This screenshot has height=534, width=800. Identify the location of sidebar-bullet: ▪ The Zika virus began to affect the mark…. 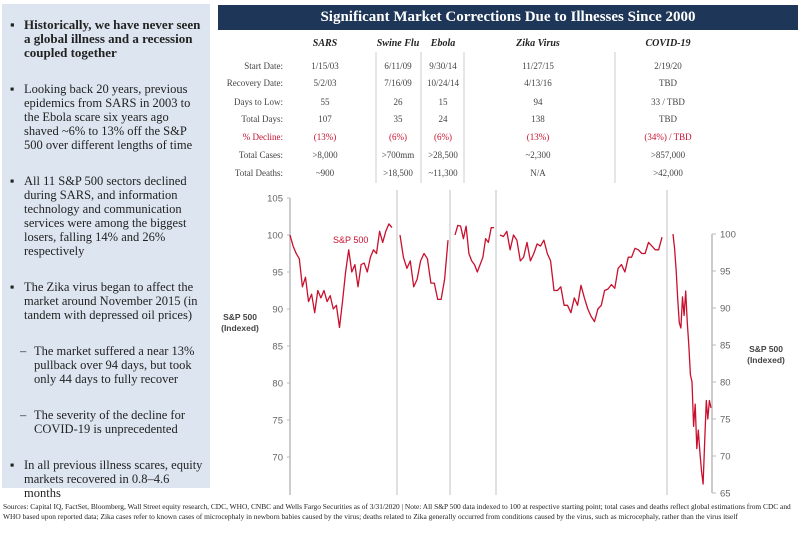
(108, 301).